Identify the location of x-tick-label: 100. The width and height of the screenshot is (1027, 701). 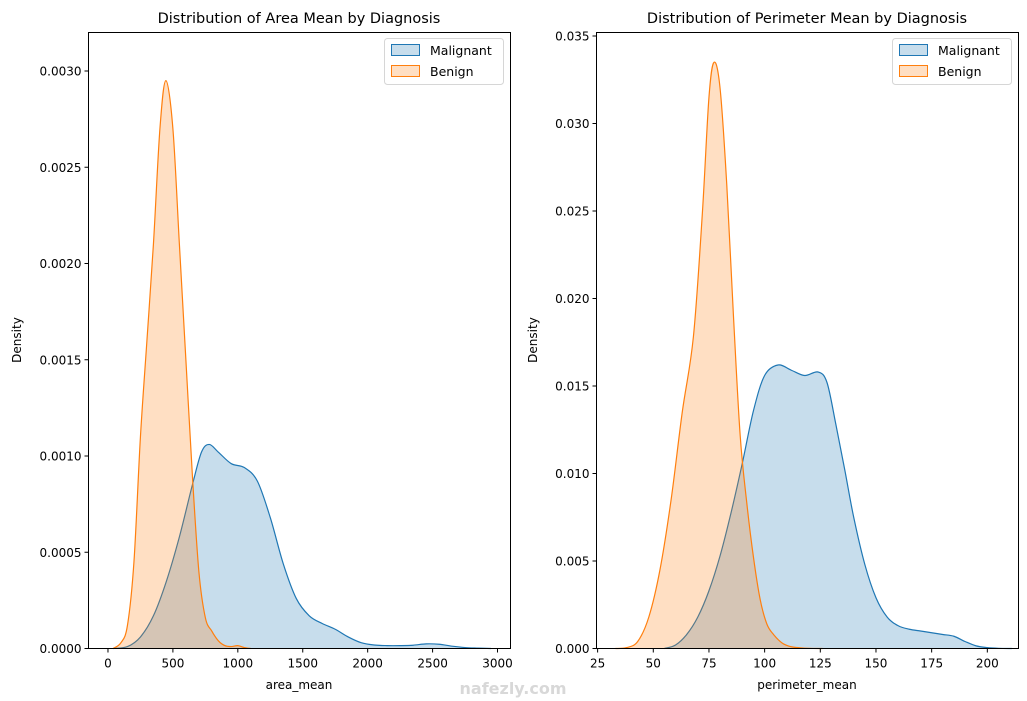
(764, 664).